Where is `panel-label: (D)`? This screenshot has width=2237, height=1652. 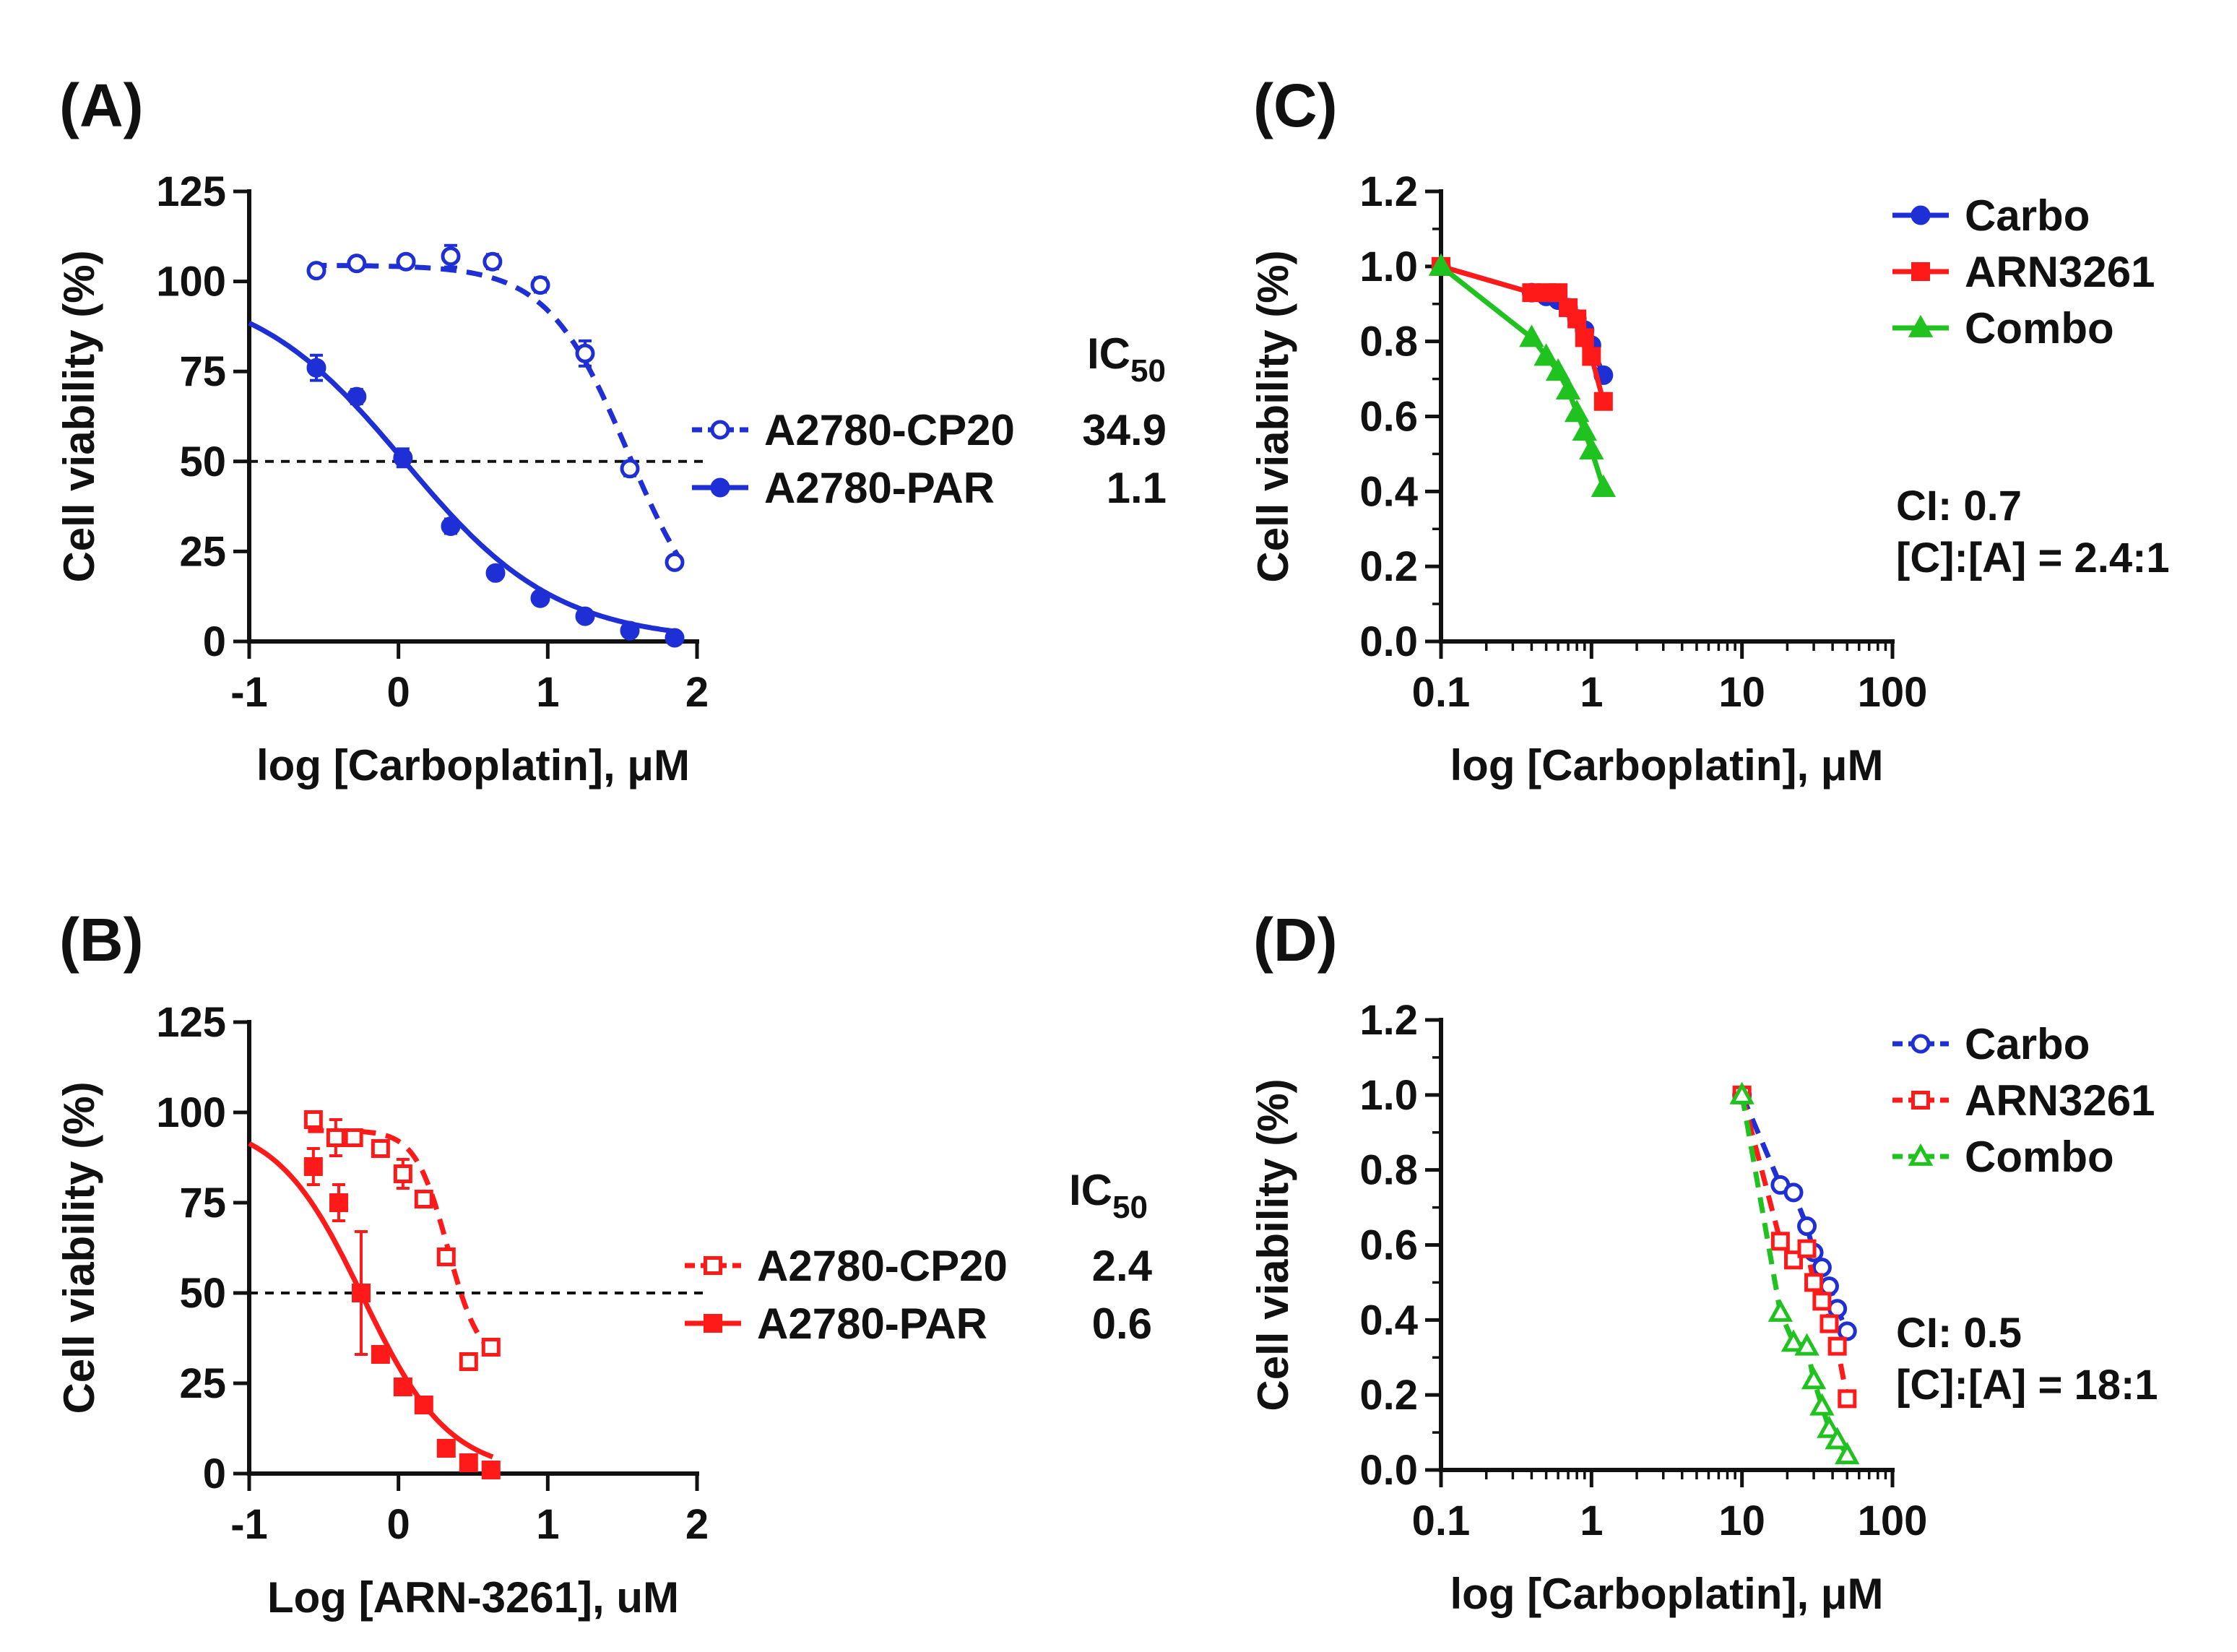 panel-label: (D) is located at coordinates (1295, 940).